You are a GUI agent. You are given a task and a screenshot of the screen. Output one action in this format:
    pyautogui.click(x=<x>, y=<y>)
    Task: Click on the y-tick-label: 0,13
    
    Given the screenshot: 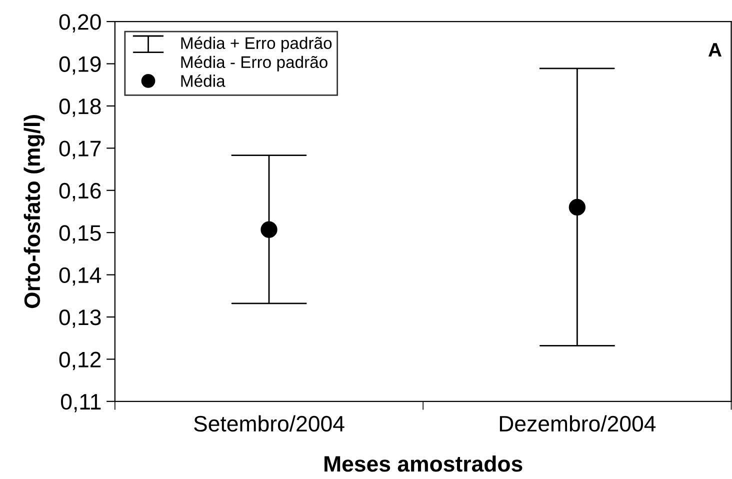 What is the action you would take?
    pyautogui.click(x=80, y=319)
    